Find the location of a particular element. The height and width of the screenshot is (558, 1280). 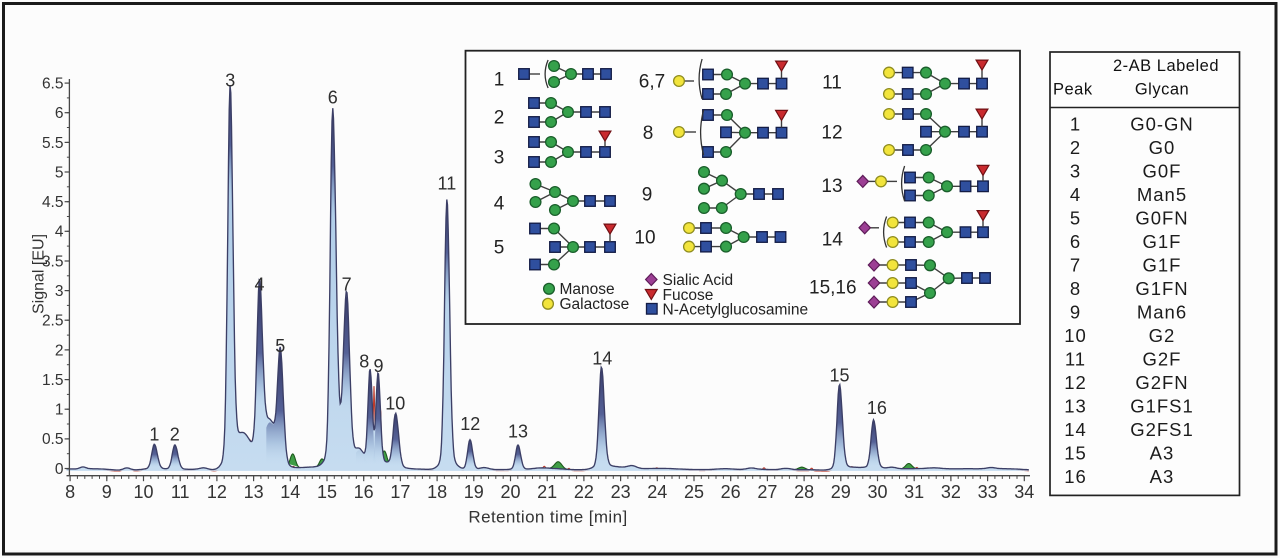

svg-text: 18 is located at coordinates (437, 492).